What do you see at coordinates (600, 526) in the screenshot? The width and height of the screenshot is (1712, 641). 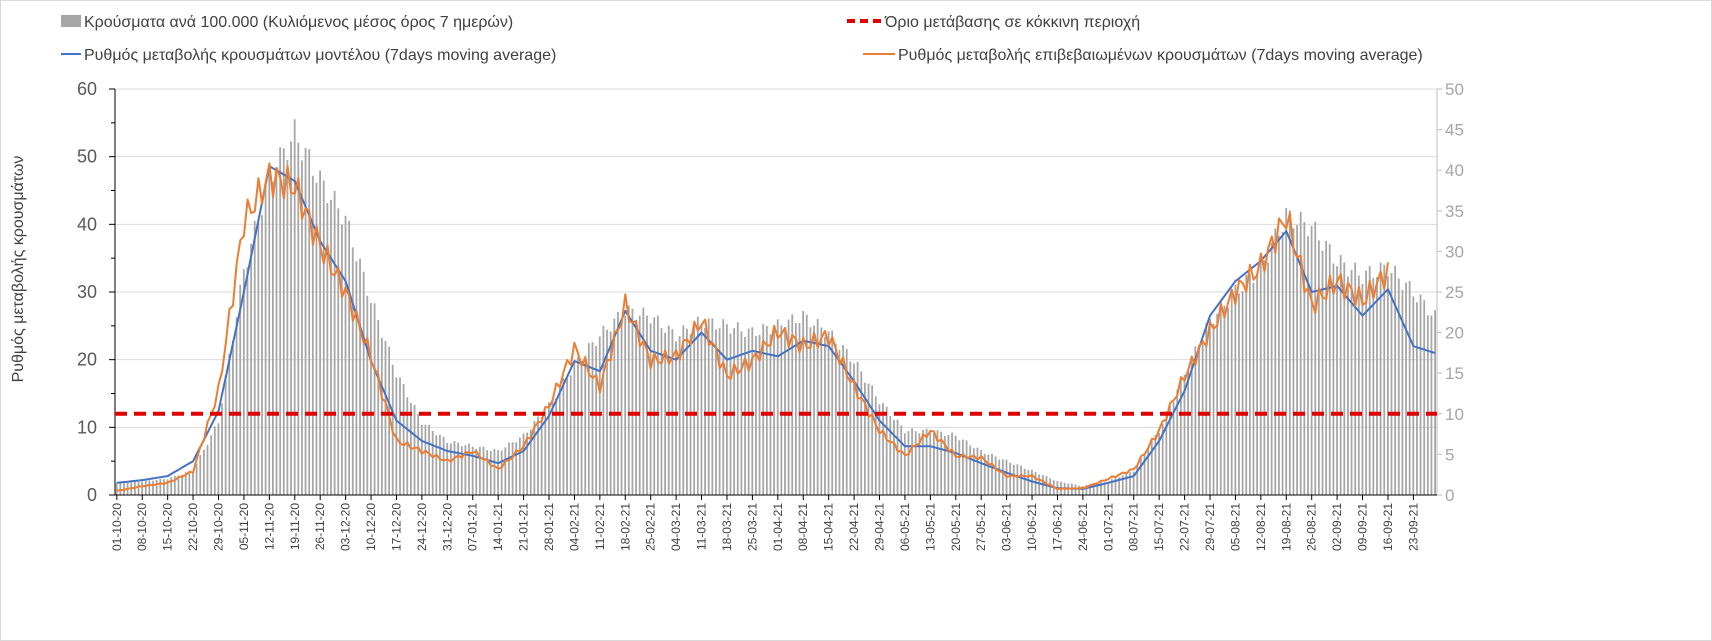 I see `x-tick-label: 11-02-21` at bounding box center [600, 526].